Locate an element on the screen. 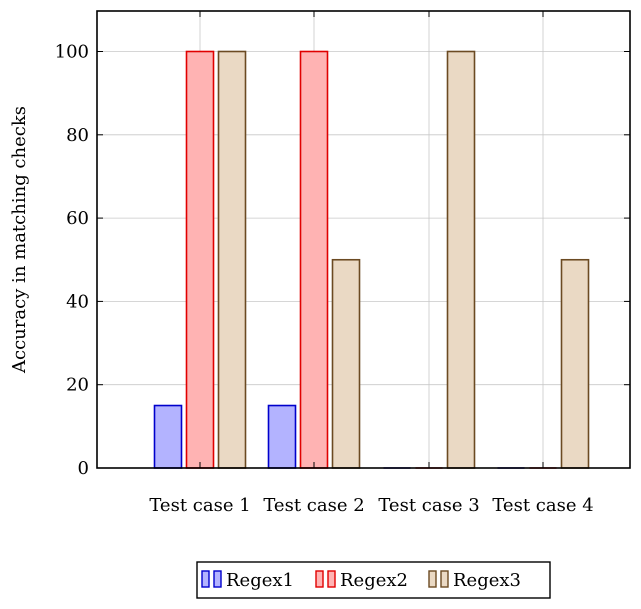  legend-box is located at coordinates (373, 580).